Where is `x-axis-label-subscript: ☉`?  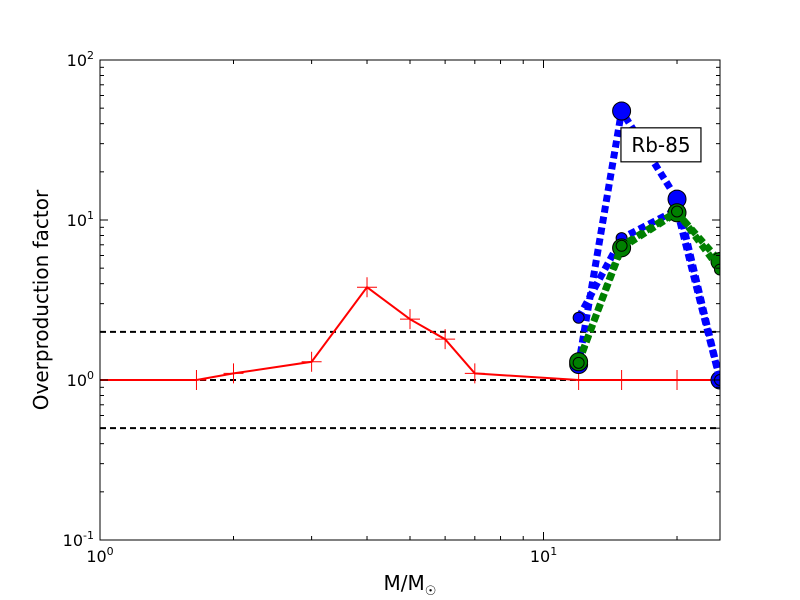
x-axis-label-subscript: ☉ is located at coordinates (431, 591).